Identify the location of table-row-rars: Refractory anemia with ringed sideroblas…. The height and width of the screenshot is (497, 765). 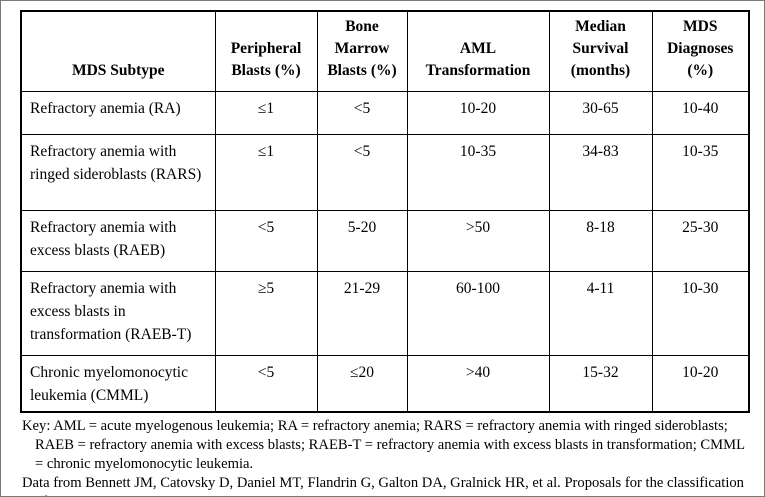
(385, 172).